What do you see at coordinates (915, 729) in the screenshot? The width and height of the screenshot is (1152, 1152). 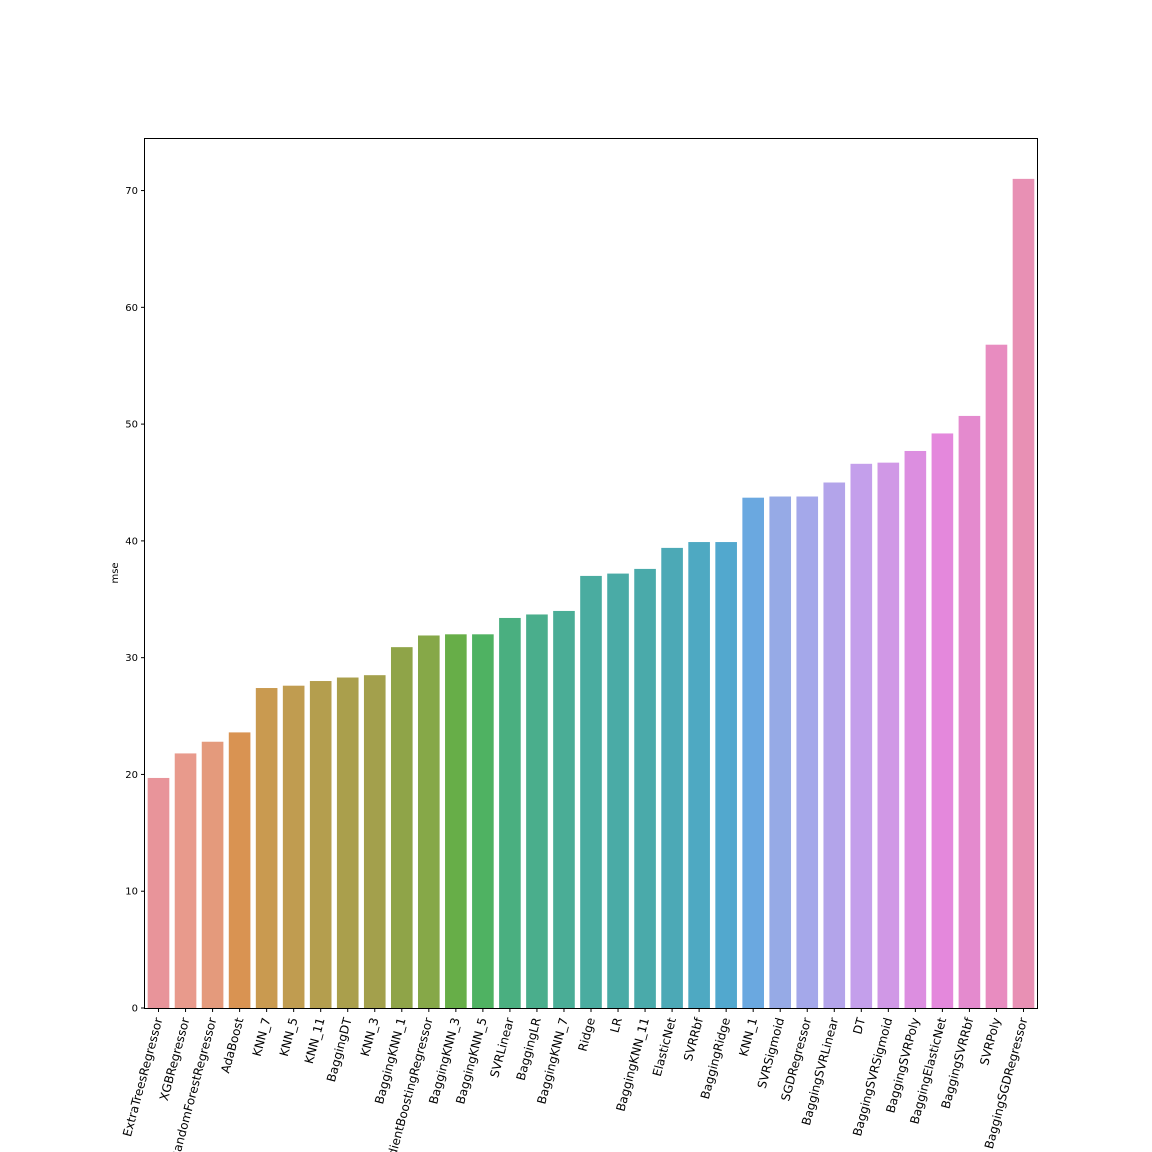 I see `bar-BaggingSVRPoly` at bounding box center [915, 729].